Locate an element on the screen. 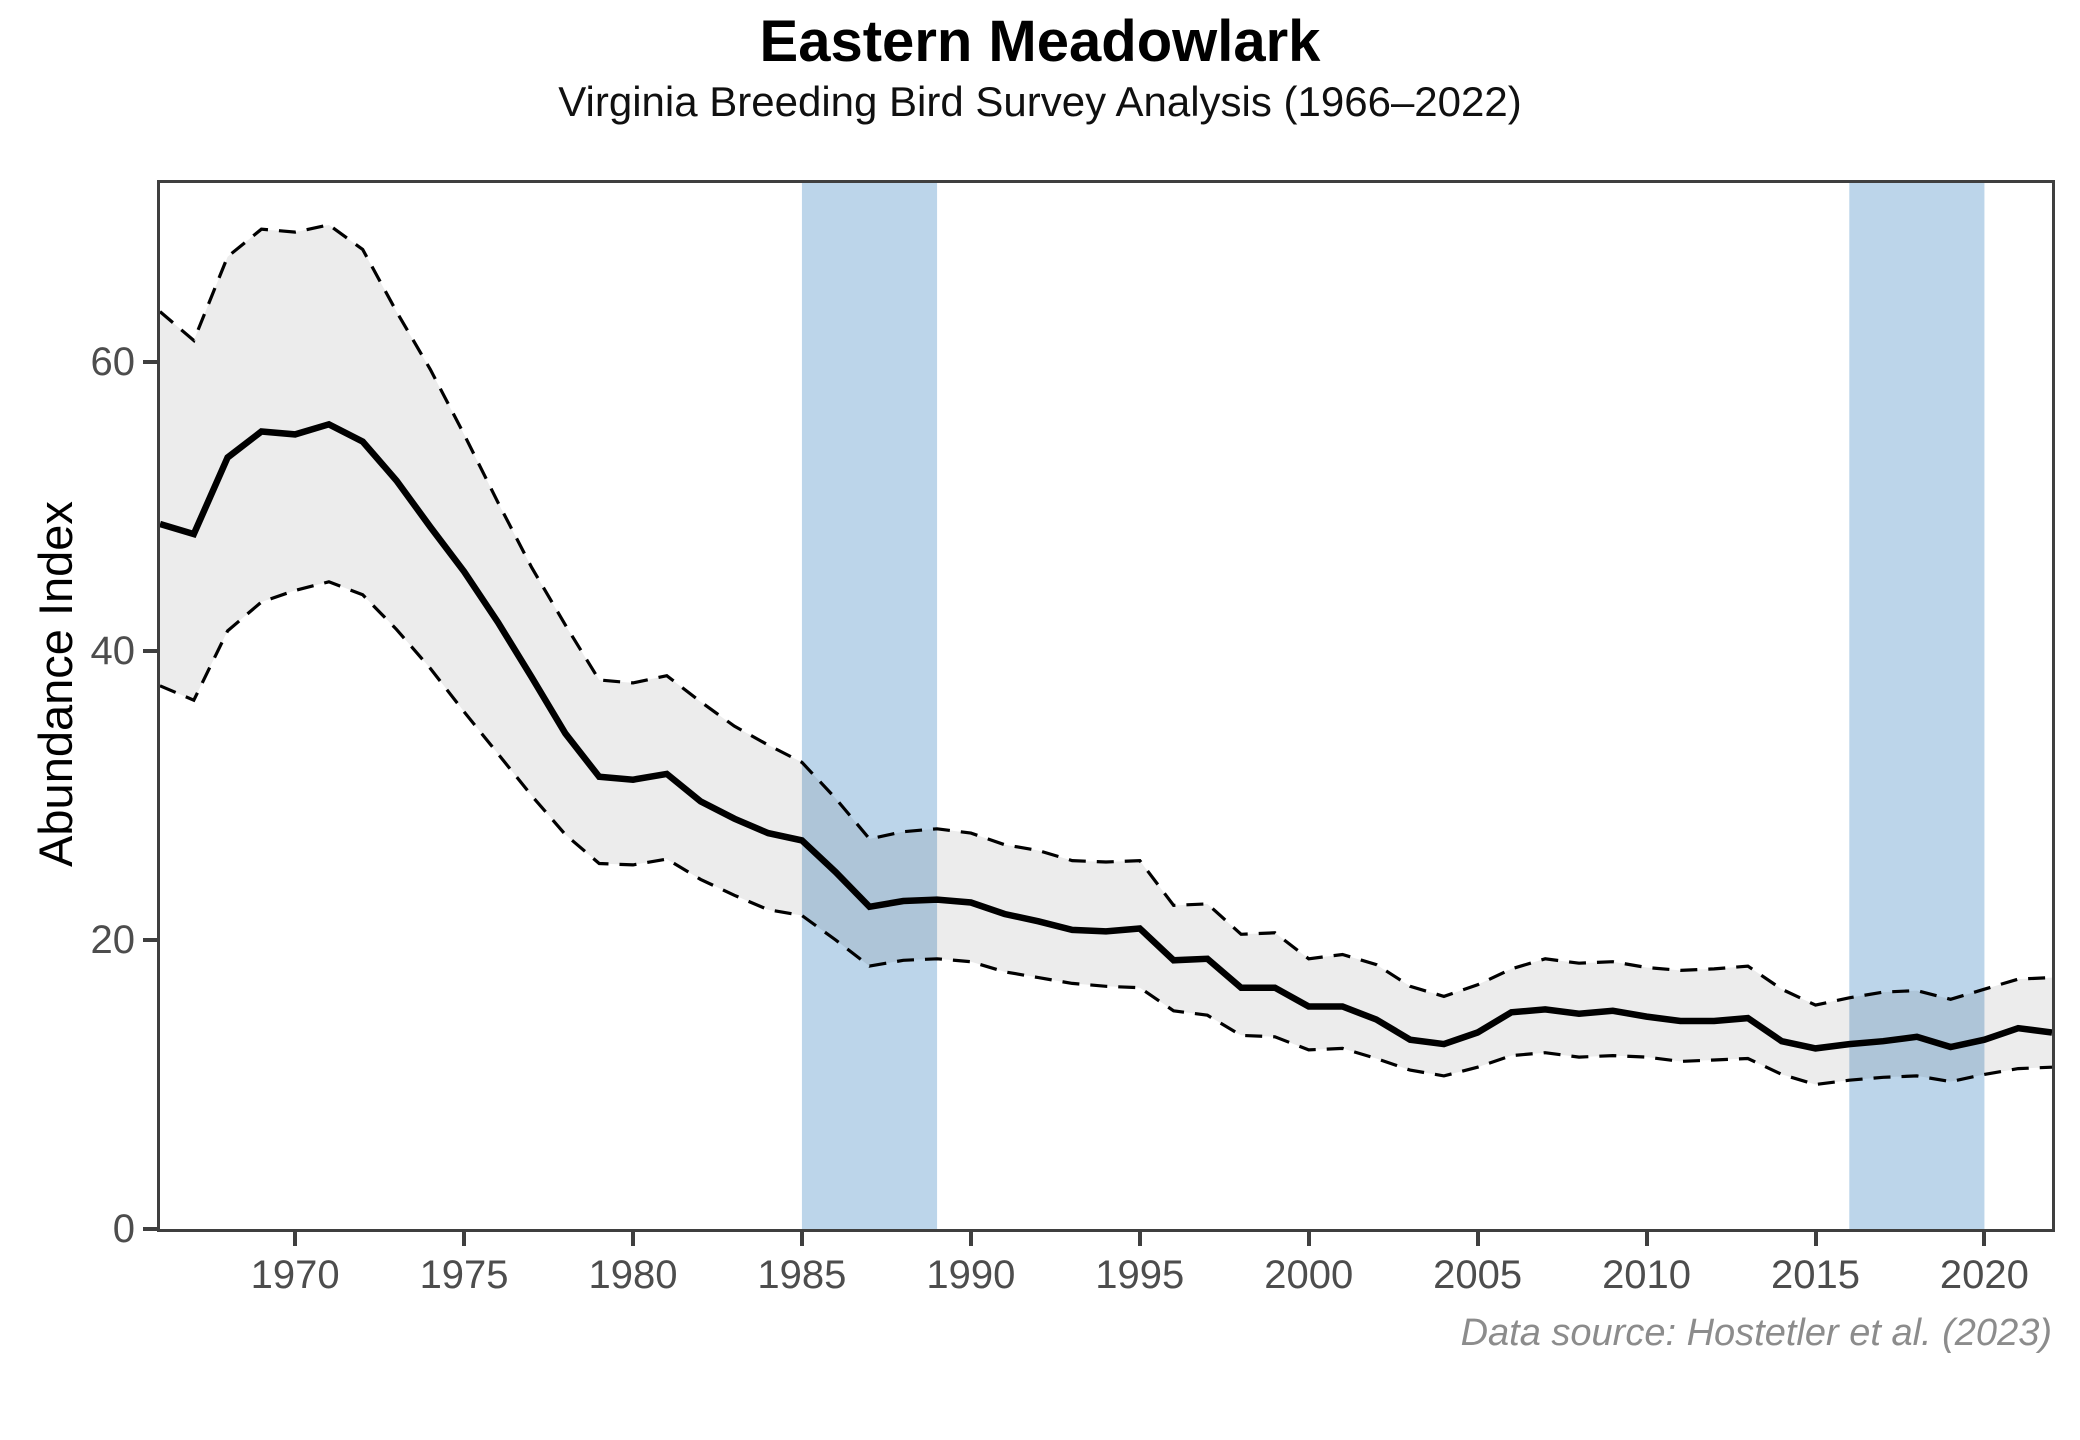  chart-title: Eastern Meadowlark is located at coordinates (1040, 41).